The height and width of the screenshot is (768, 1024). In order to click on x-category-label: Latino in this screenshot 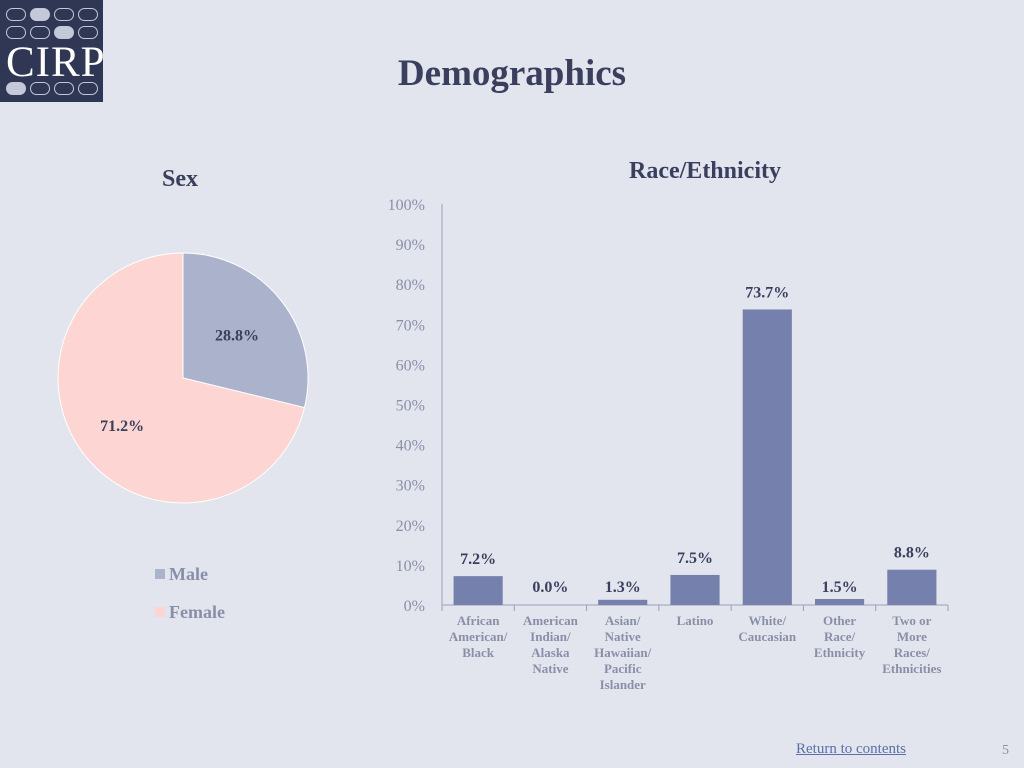, I will do `click(695, 620)`.